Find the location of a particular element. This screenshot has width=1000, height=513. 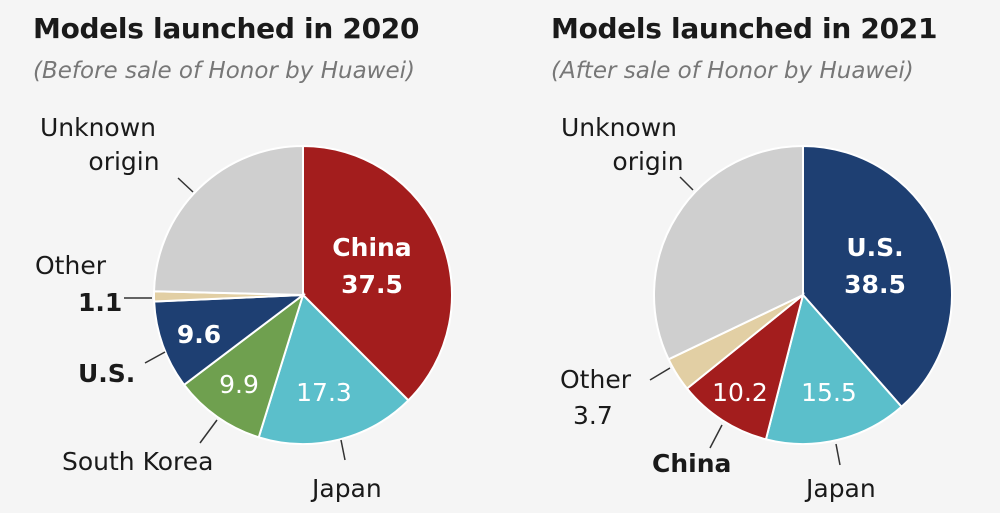

leader-unknown-2021 is located at coordinates (686, 183).